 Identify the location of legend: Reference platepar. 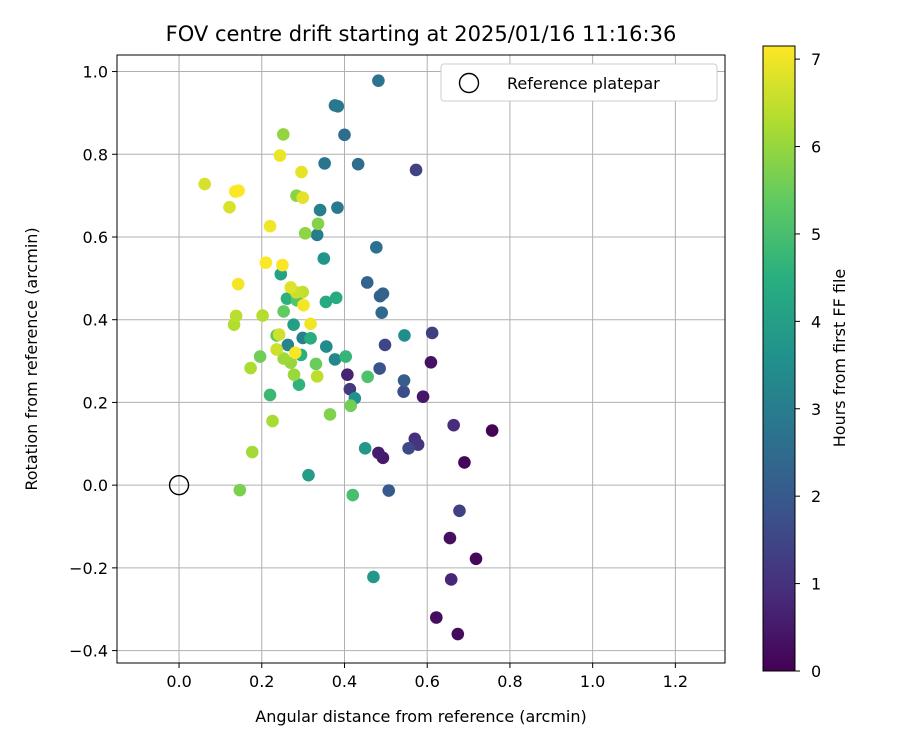
(579, 82).